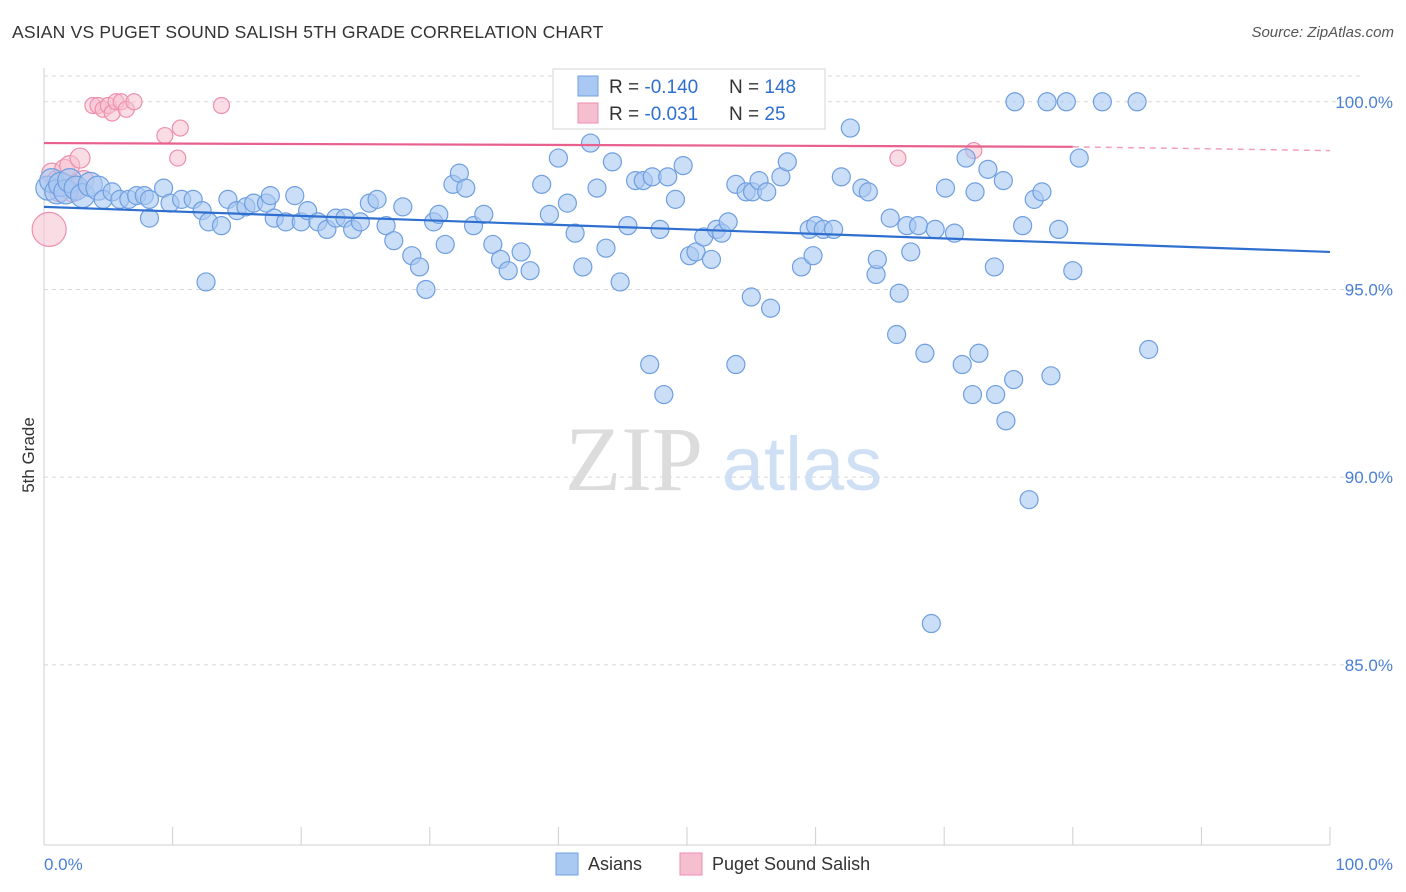  What do you see at coordinates (615, 864) in the screenshot?
I see `legend-asian-label: Asians` at bounding box center [615, 864].